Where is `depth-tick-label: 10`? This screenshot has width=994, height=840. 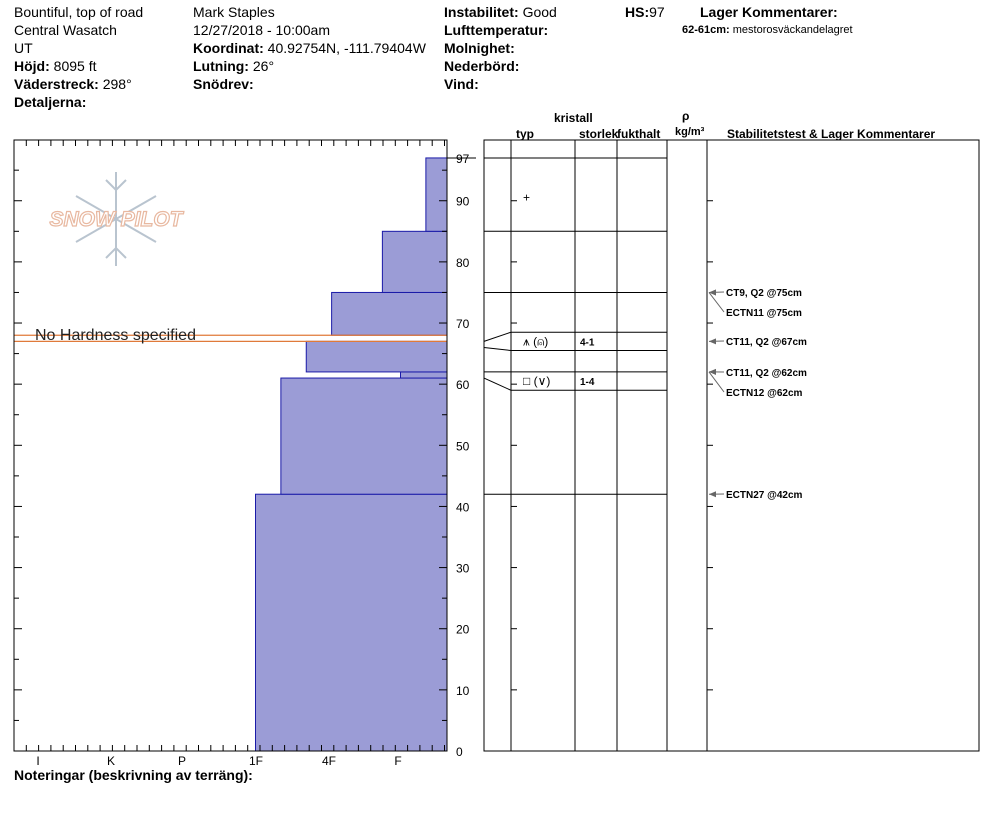
depth-tick-label: 10 is located at coordinates (463, 691).